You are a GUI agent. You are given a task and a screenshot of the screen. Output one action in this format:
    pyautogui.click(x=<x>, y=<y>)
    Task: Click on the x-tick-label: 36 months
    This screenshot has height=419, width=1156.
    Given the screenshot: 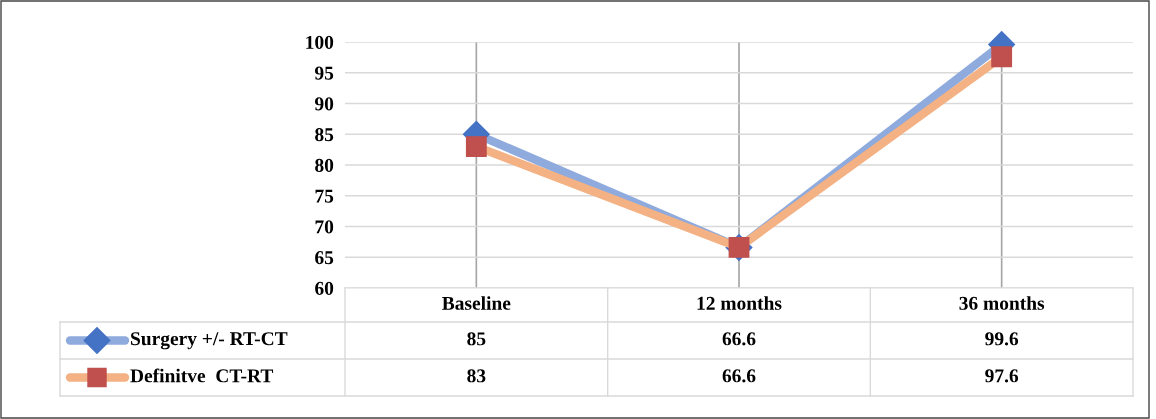 What is the action you would take?
    pyautogui.click(x=1002, y=303)
    